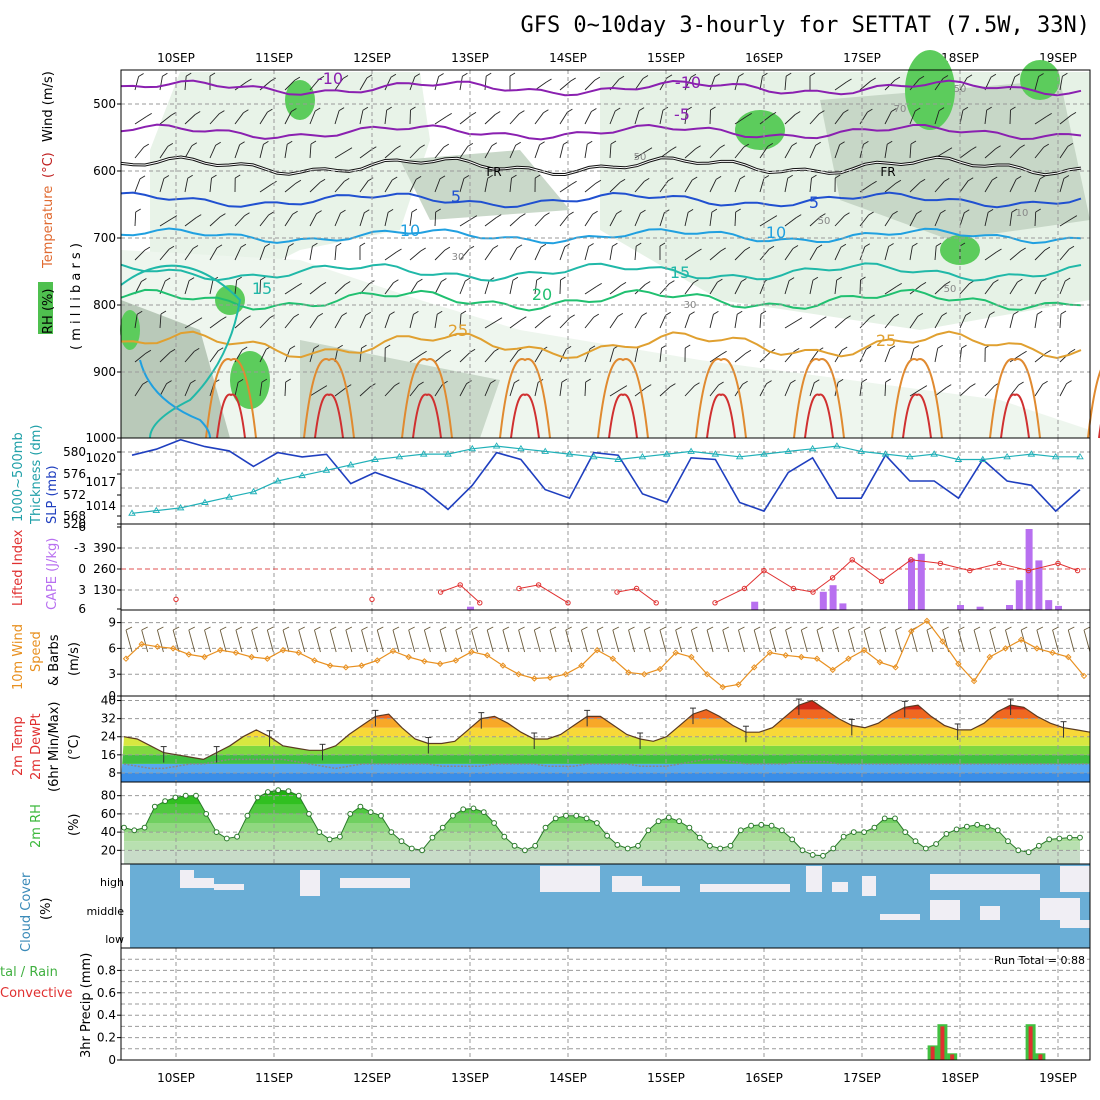 Image resolution: width=1100 pixels, height=1100 pixels. What do you see at coordinates (862, 1078) in the screenshot?
I see `bottom-date-label: 17SEP` at bounding box center [862, 1078].